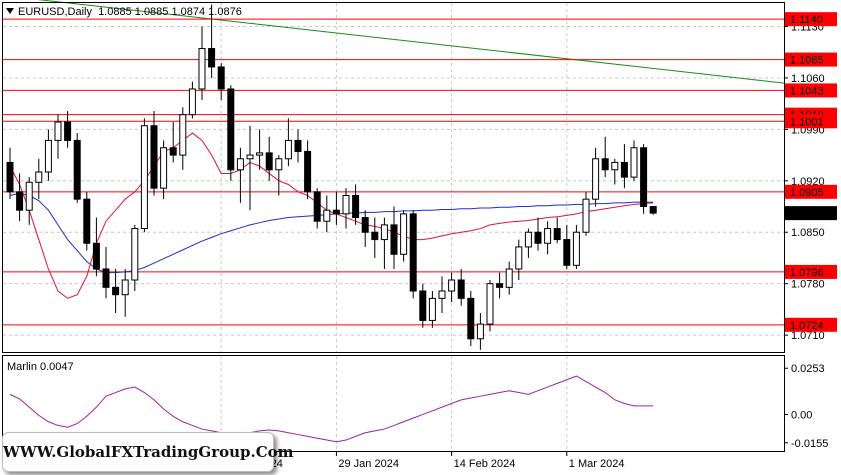 The height and width of the screenshot is (475, 841). What do you see at coordinates (130, 12) in the screenshot?
I see `symbol-header: EURUSD,Daily 1.0885 1.0885 1.0874 1.0876` at bounding box center [130, 12].